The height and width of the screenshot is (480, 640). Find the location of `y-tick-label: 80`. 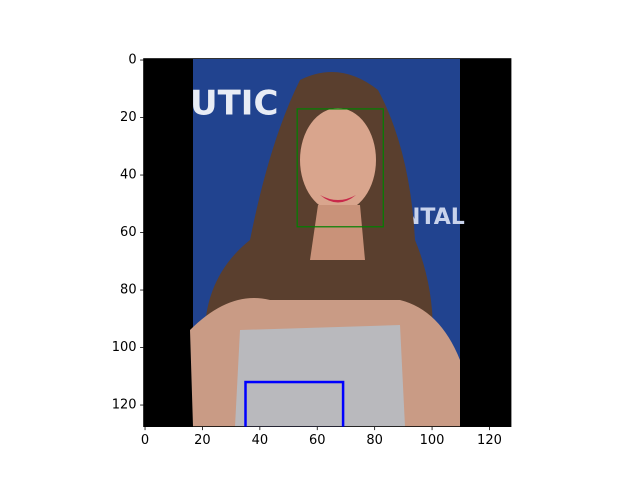

y-tick-label: 80 is located at coordinates (128, 290).